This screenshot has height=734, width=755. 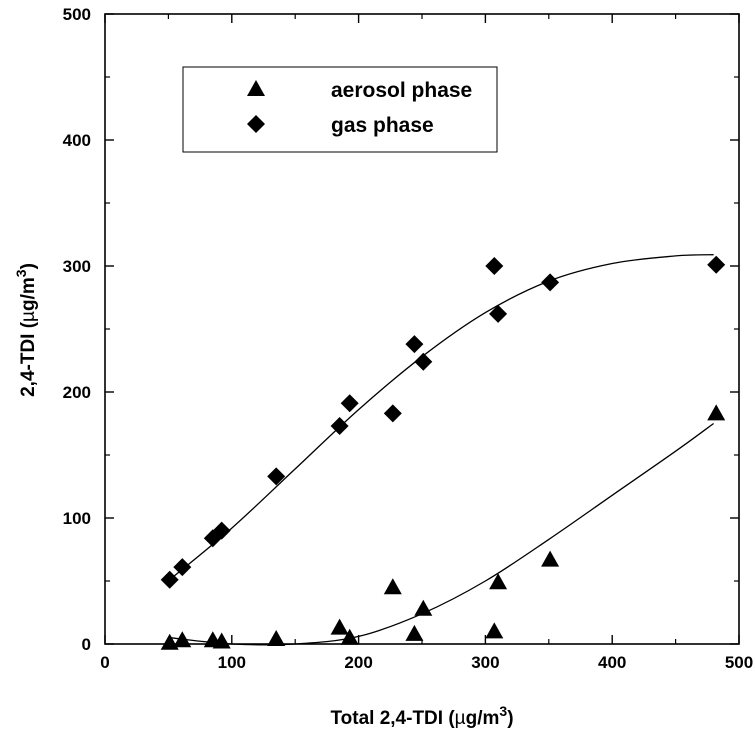 What do you see at coordinates (739, 662) in the screenshot?
I see `x-tick-label: 500` at bounding box center [739, 662].